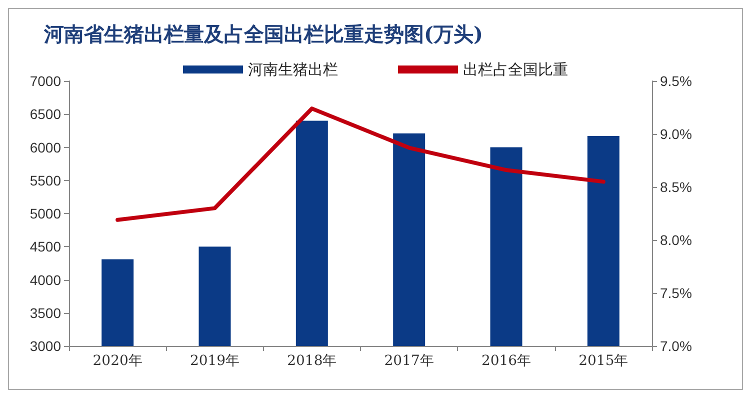 This screenshot has width=751, height=398. Describe the element at coordinates (676, 81) in the screenshot. I see `y2-tick-label: 9.5%` at that location.